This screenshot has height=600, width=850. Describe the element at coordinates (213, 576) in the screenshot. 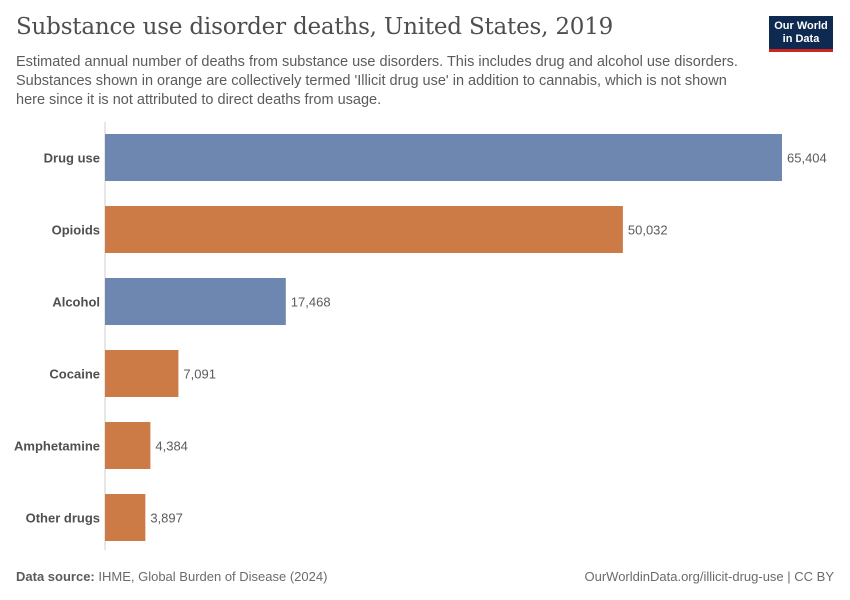

I see `data-source-text: IHME, Global Burden of Disease (2024)` at that location.